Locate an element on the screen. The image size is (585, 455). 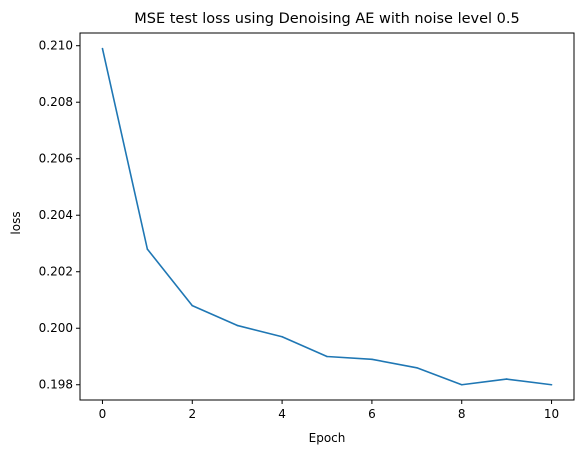
x-tick-label: 4 is located at coordinates (282, 414).